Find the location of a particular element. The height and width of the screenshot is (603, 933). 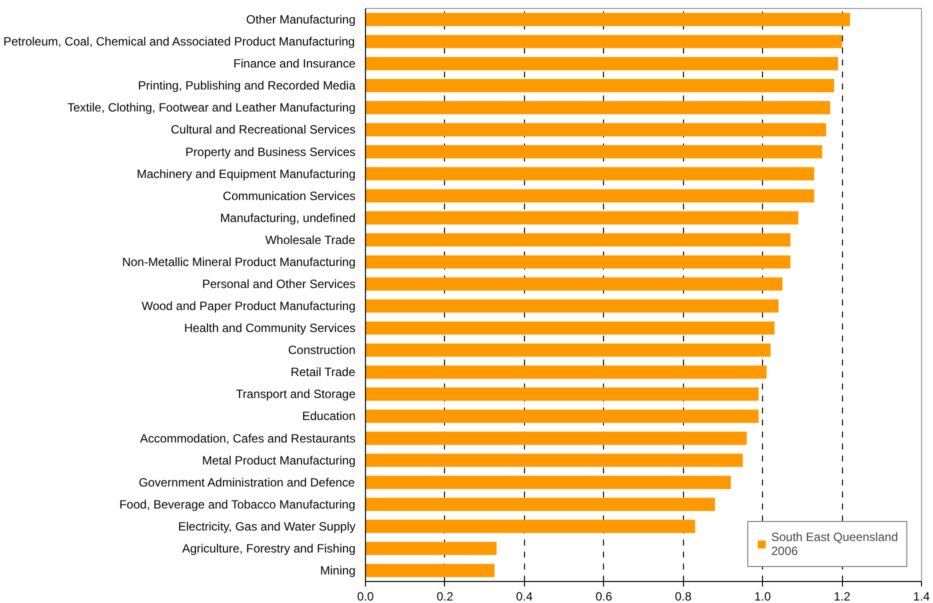

x-tick-label: 0.0 is located at coordinates (365, 596).